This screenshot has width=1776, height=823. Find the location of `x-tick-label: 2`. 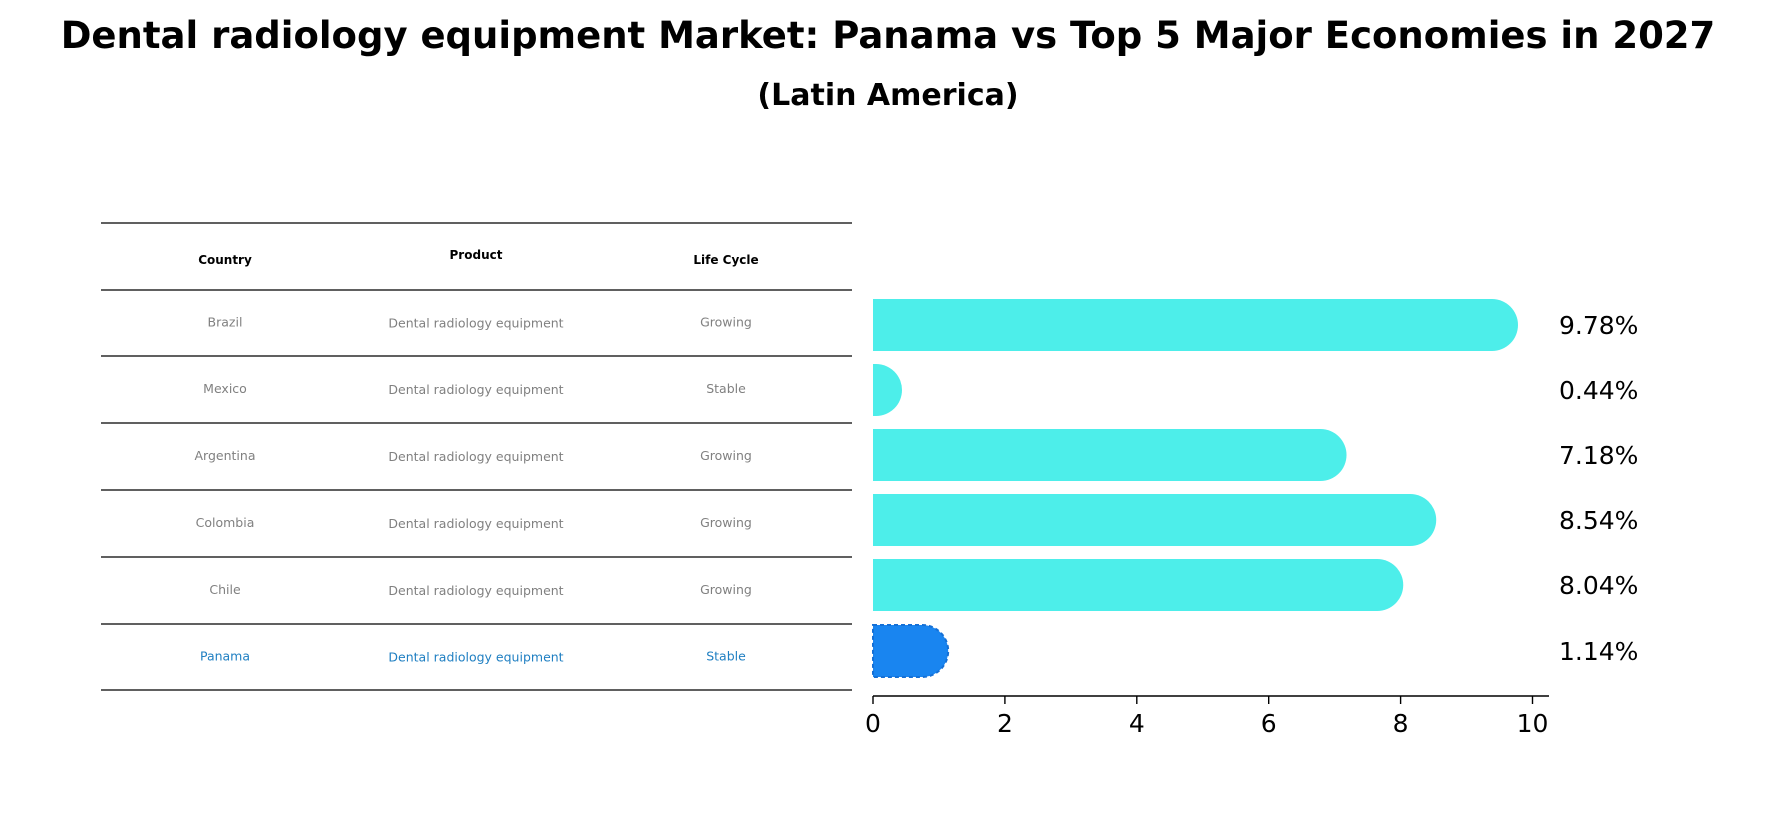

x-tick-label: 2 is located at coordinates (1005, 723).